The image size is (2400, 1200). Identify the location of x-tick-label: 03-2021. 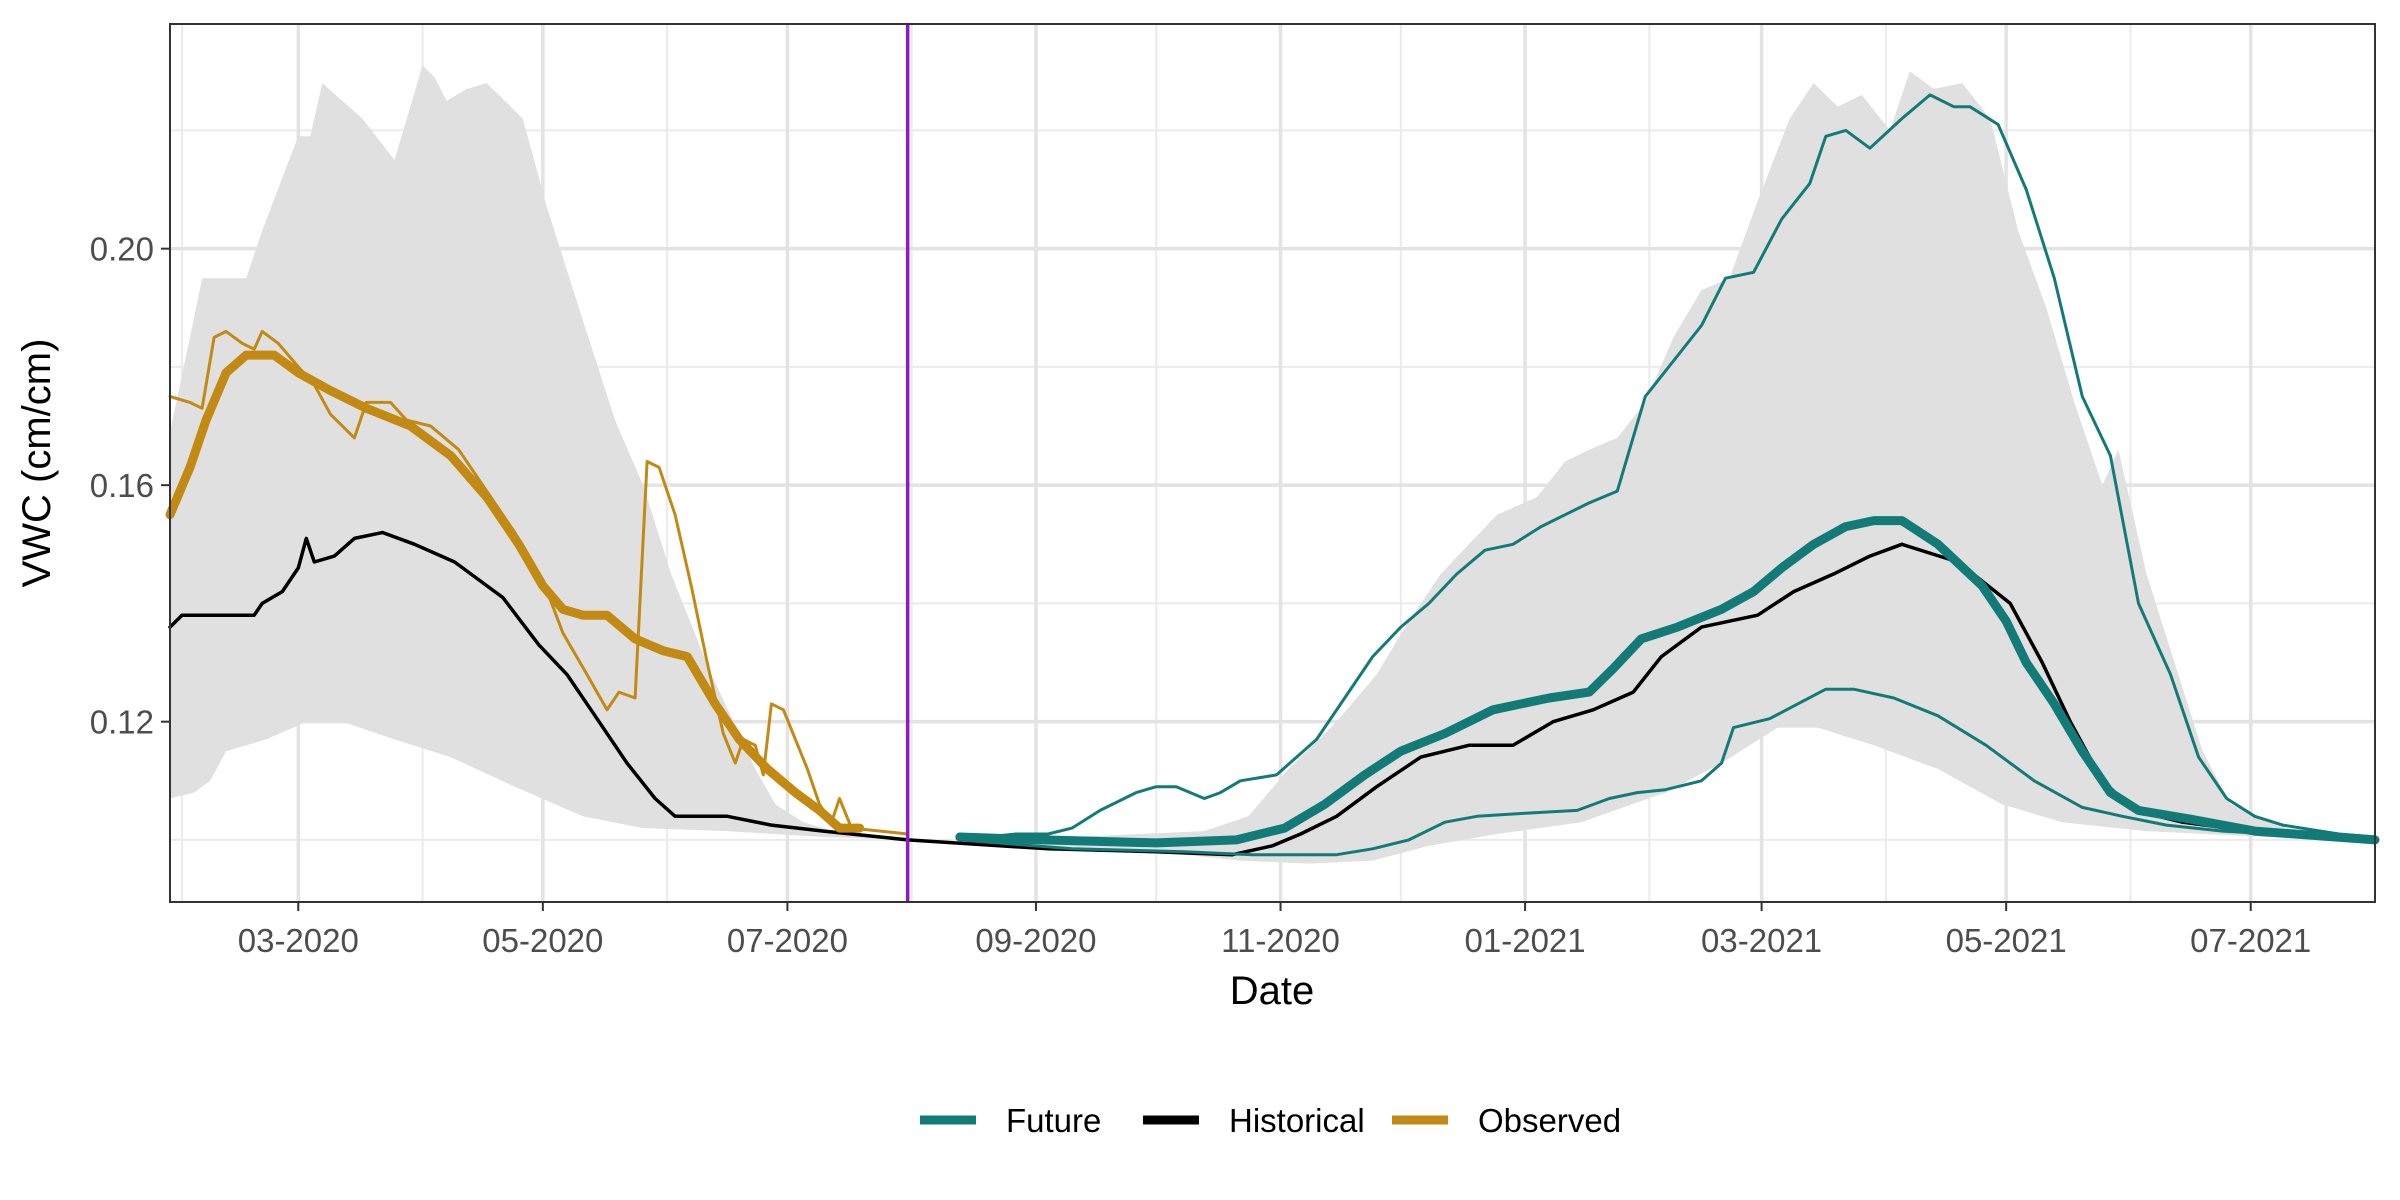
(1761, 940).